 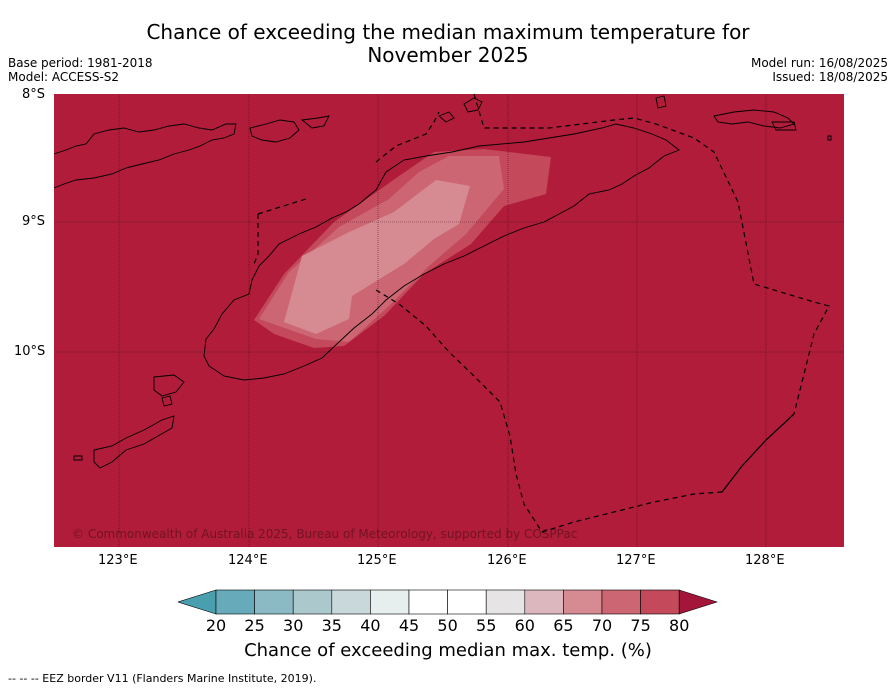 What do you see at coordinates (602, 625) in the screenshot?
I see `colorbar-tick-label: 70` at bounding box center [602, 625].